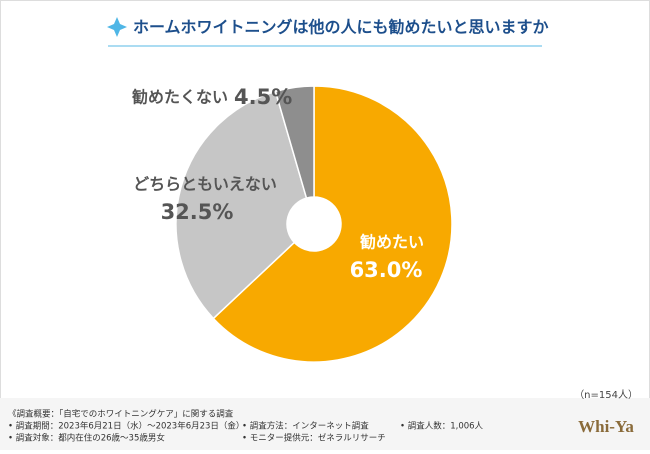 The image size is (650, 454). What do you see at coordinates (197, 212) in the screenshot?
I see `value-label: 32.5%` at bounding box center [197, 212].